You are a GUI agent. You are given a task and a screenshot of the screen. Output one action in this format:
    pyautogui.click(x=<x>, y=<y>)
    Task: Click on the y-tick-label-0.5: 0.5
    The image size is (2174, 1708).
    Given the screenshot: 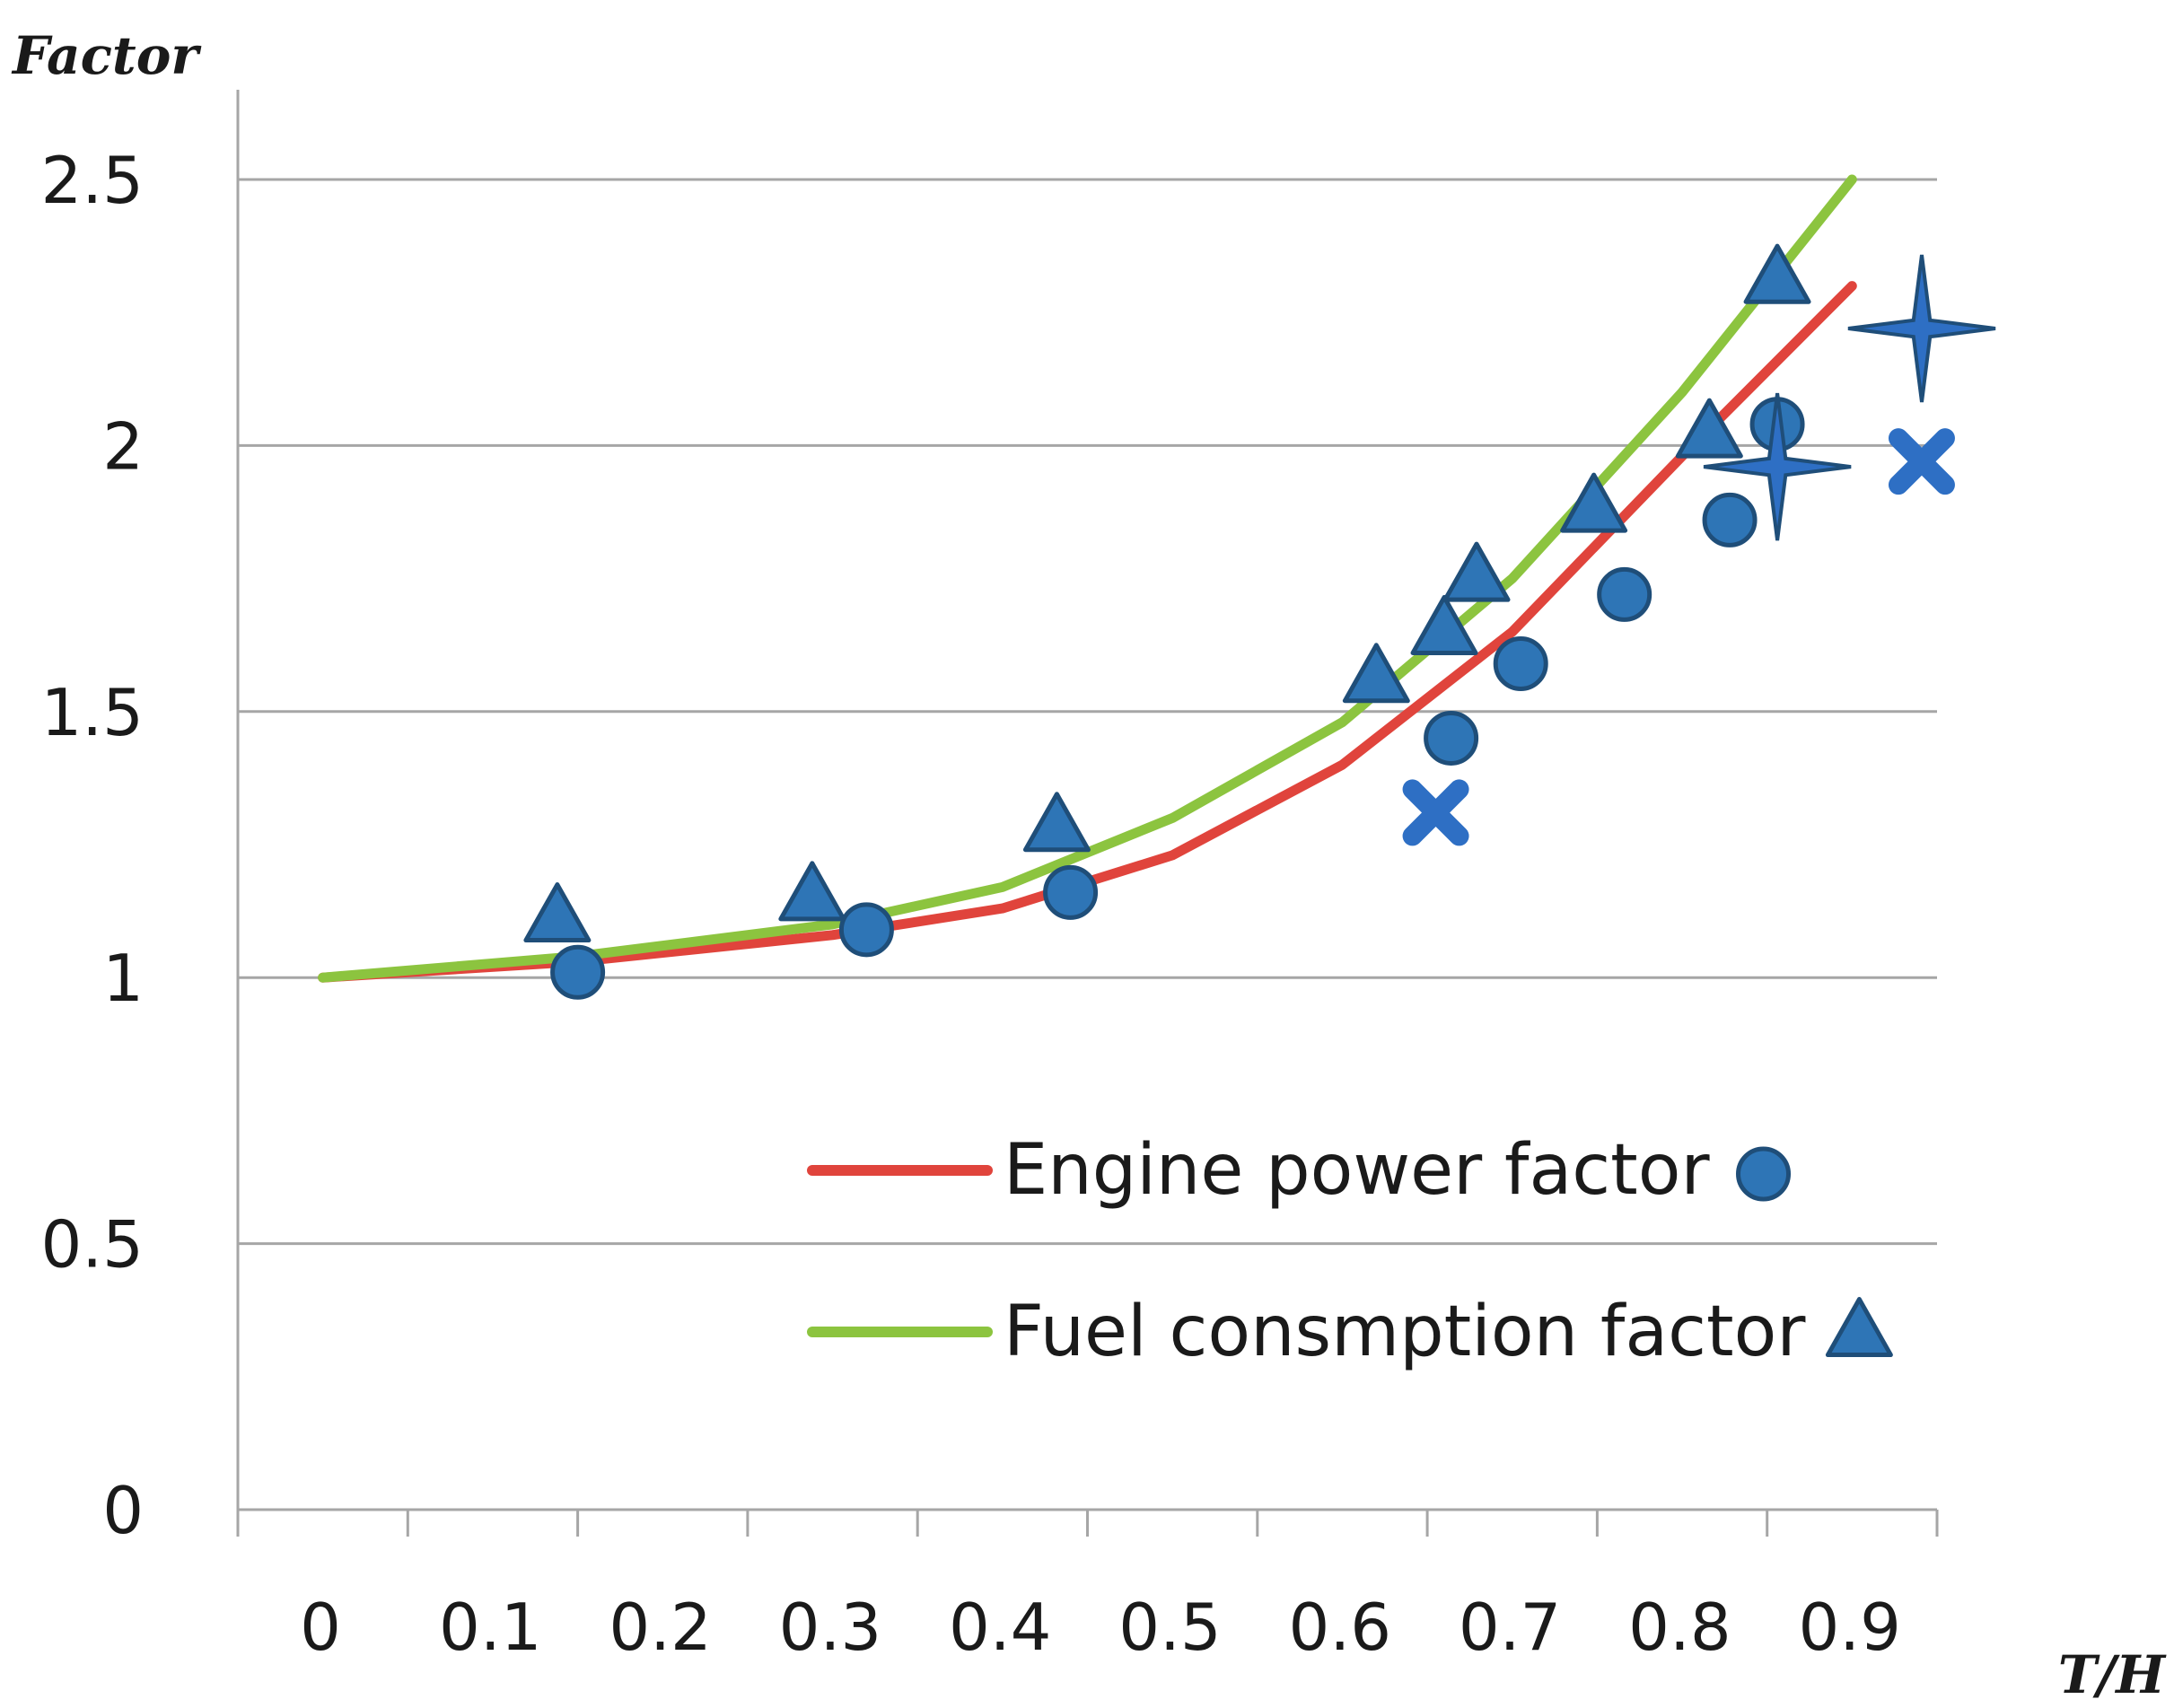 What is the action you would take?
    pyautogui.click(x=92, y=1245)
    